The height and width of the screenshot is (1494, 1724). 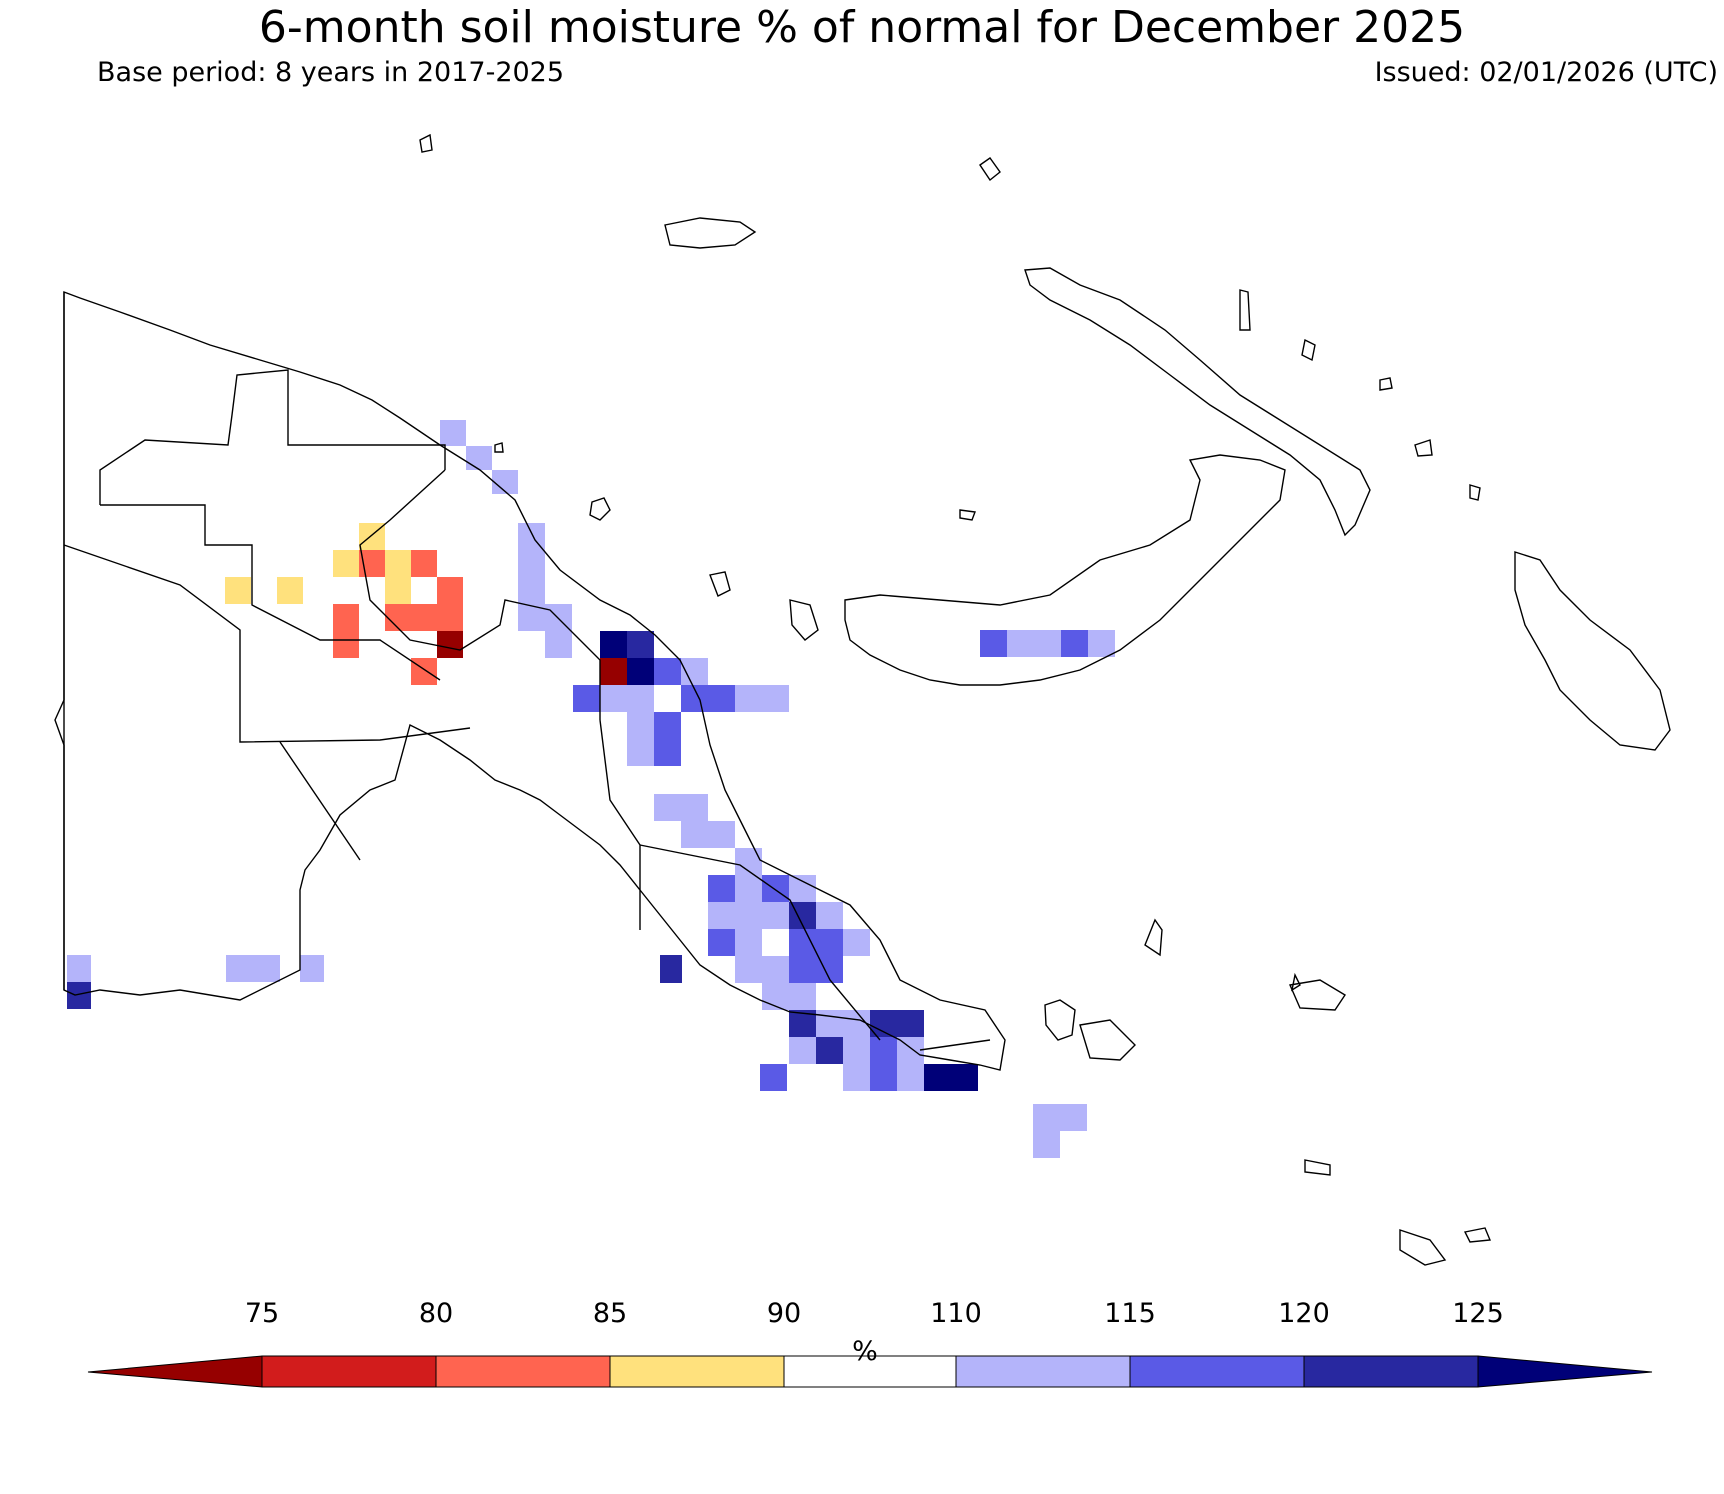 I want to click on colorbar-tick-115: 115, so click(x=1130, y=1313).